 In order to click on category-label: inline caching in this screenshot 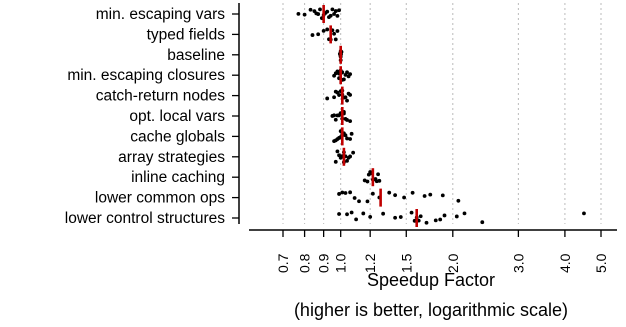, I will do `click(178, 177)`.